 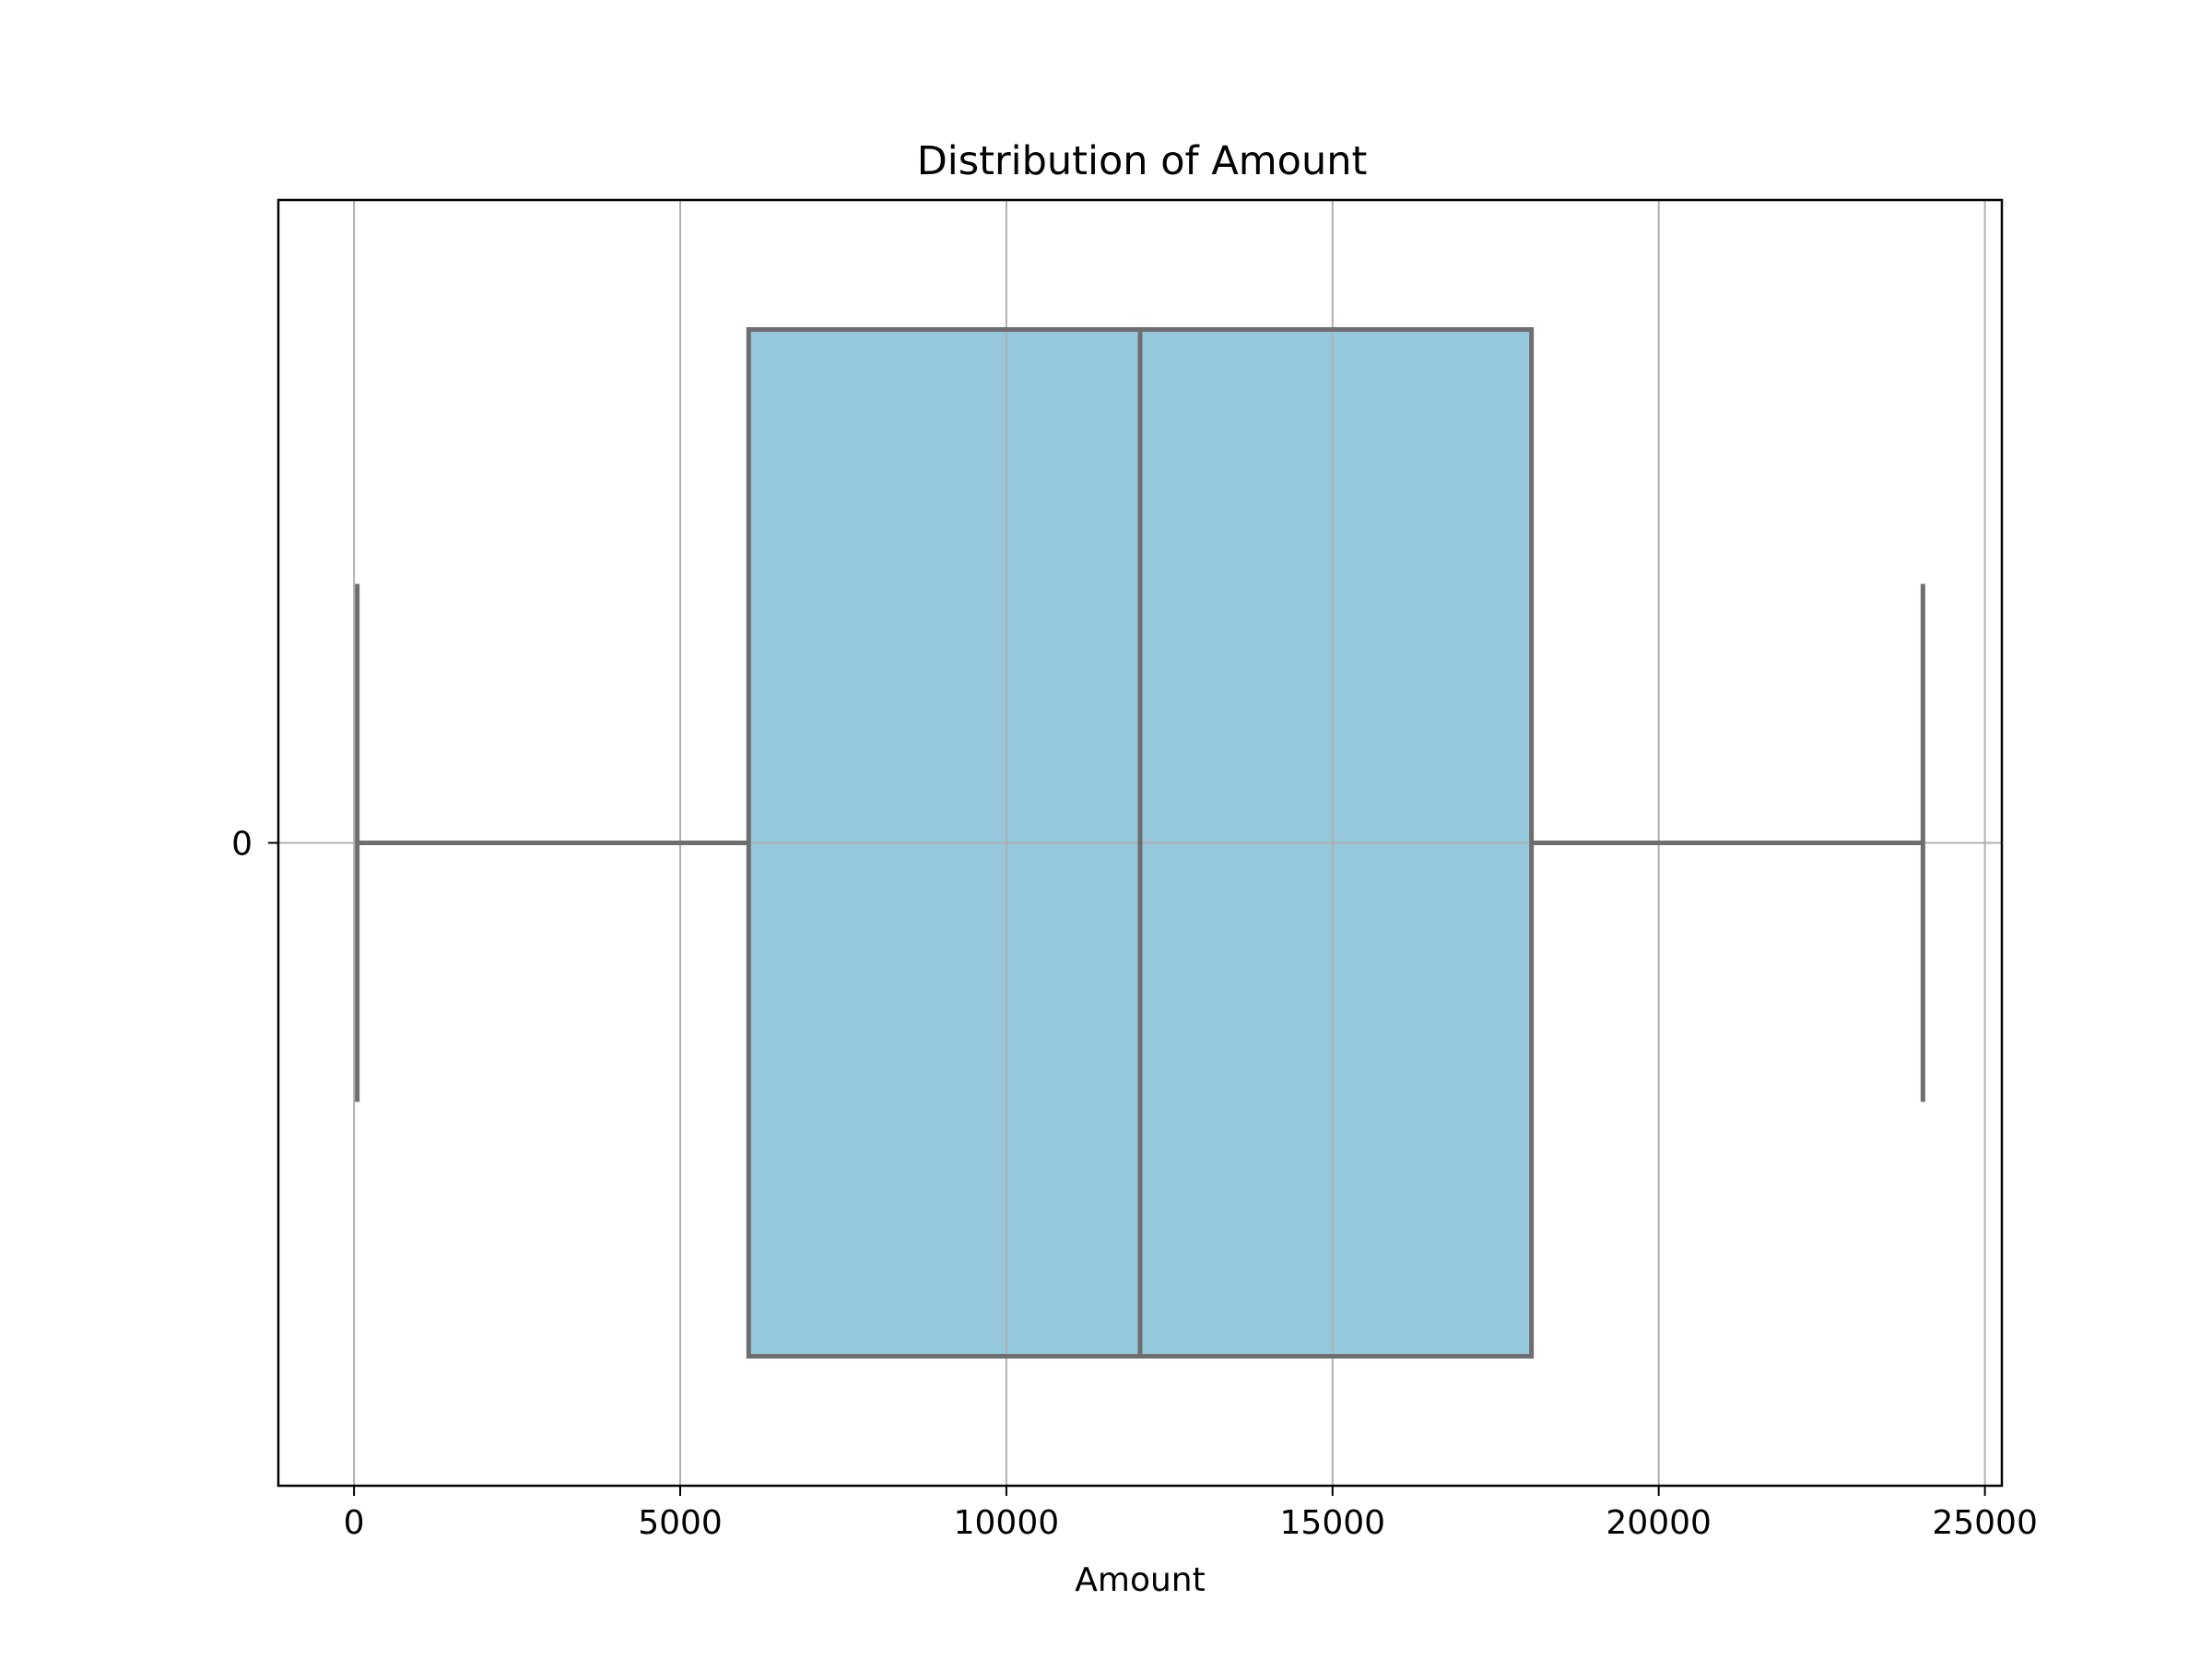 I want to click on x-tick-label: 5000, so click(x=680, y=1523).